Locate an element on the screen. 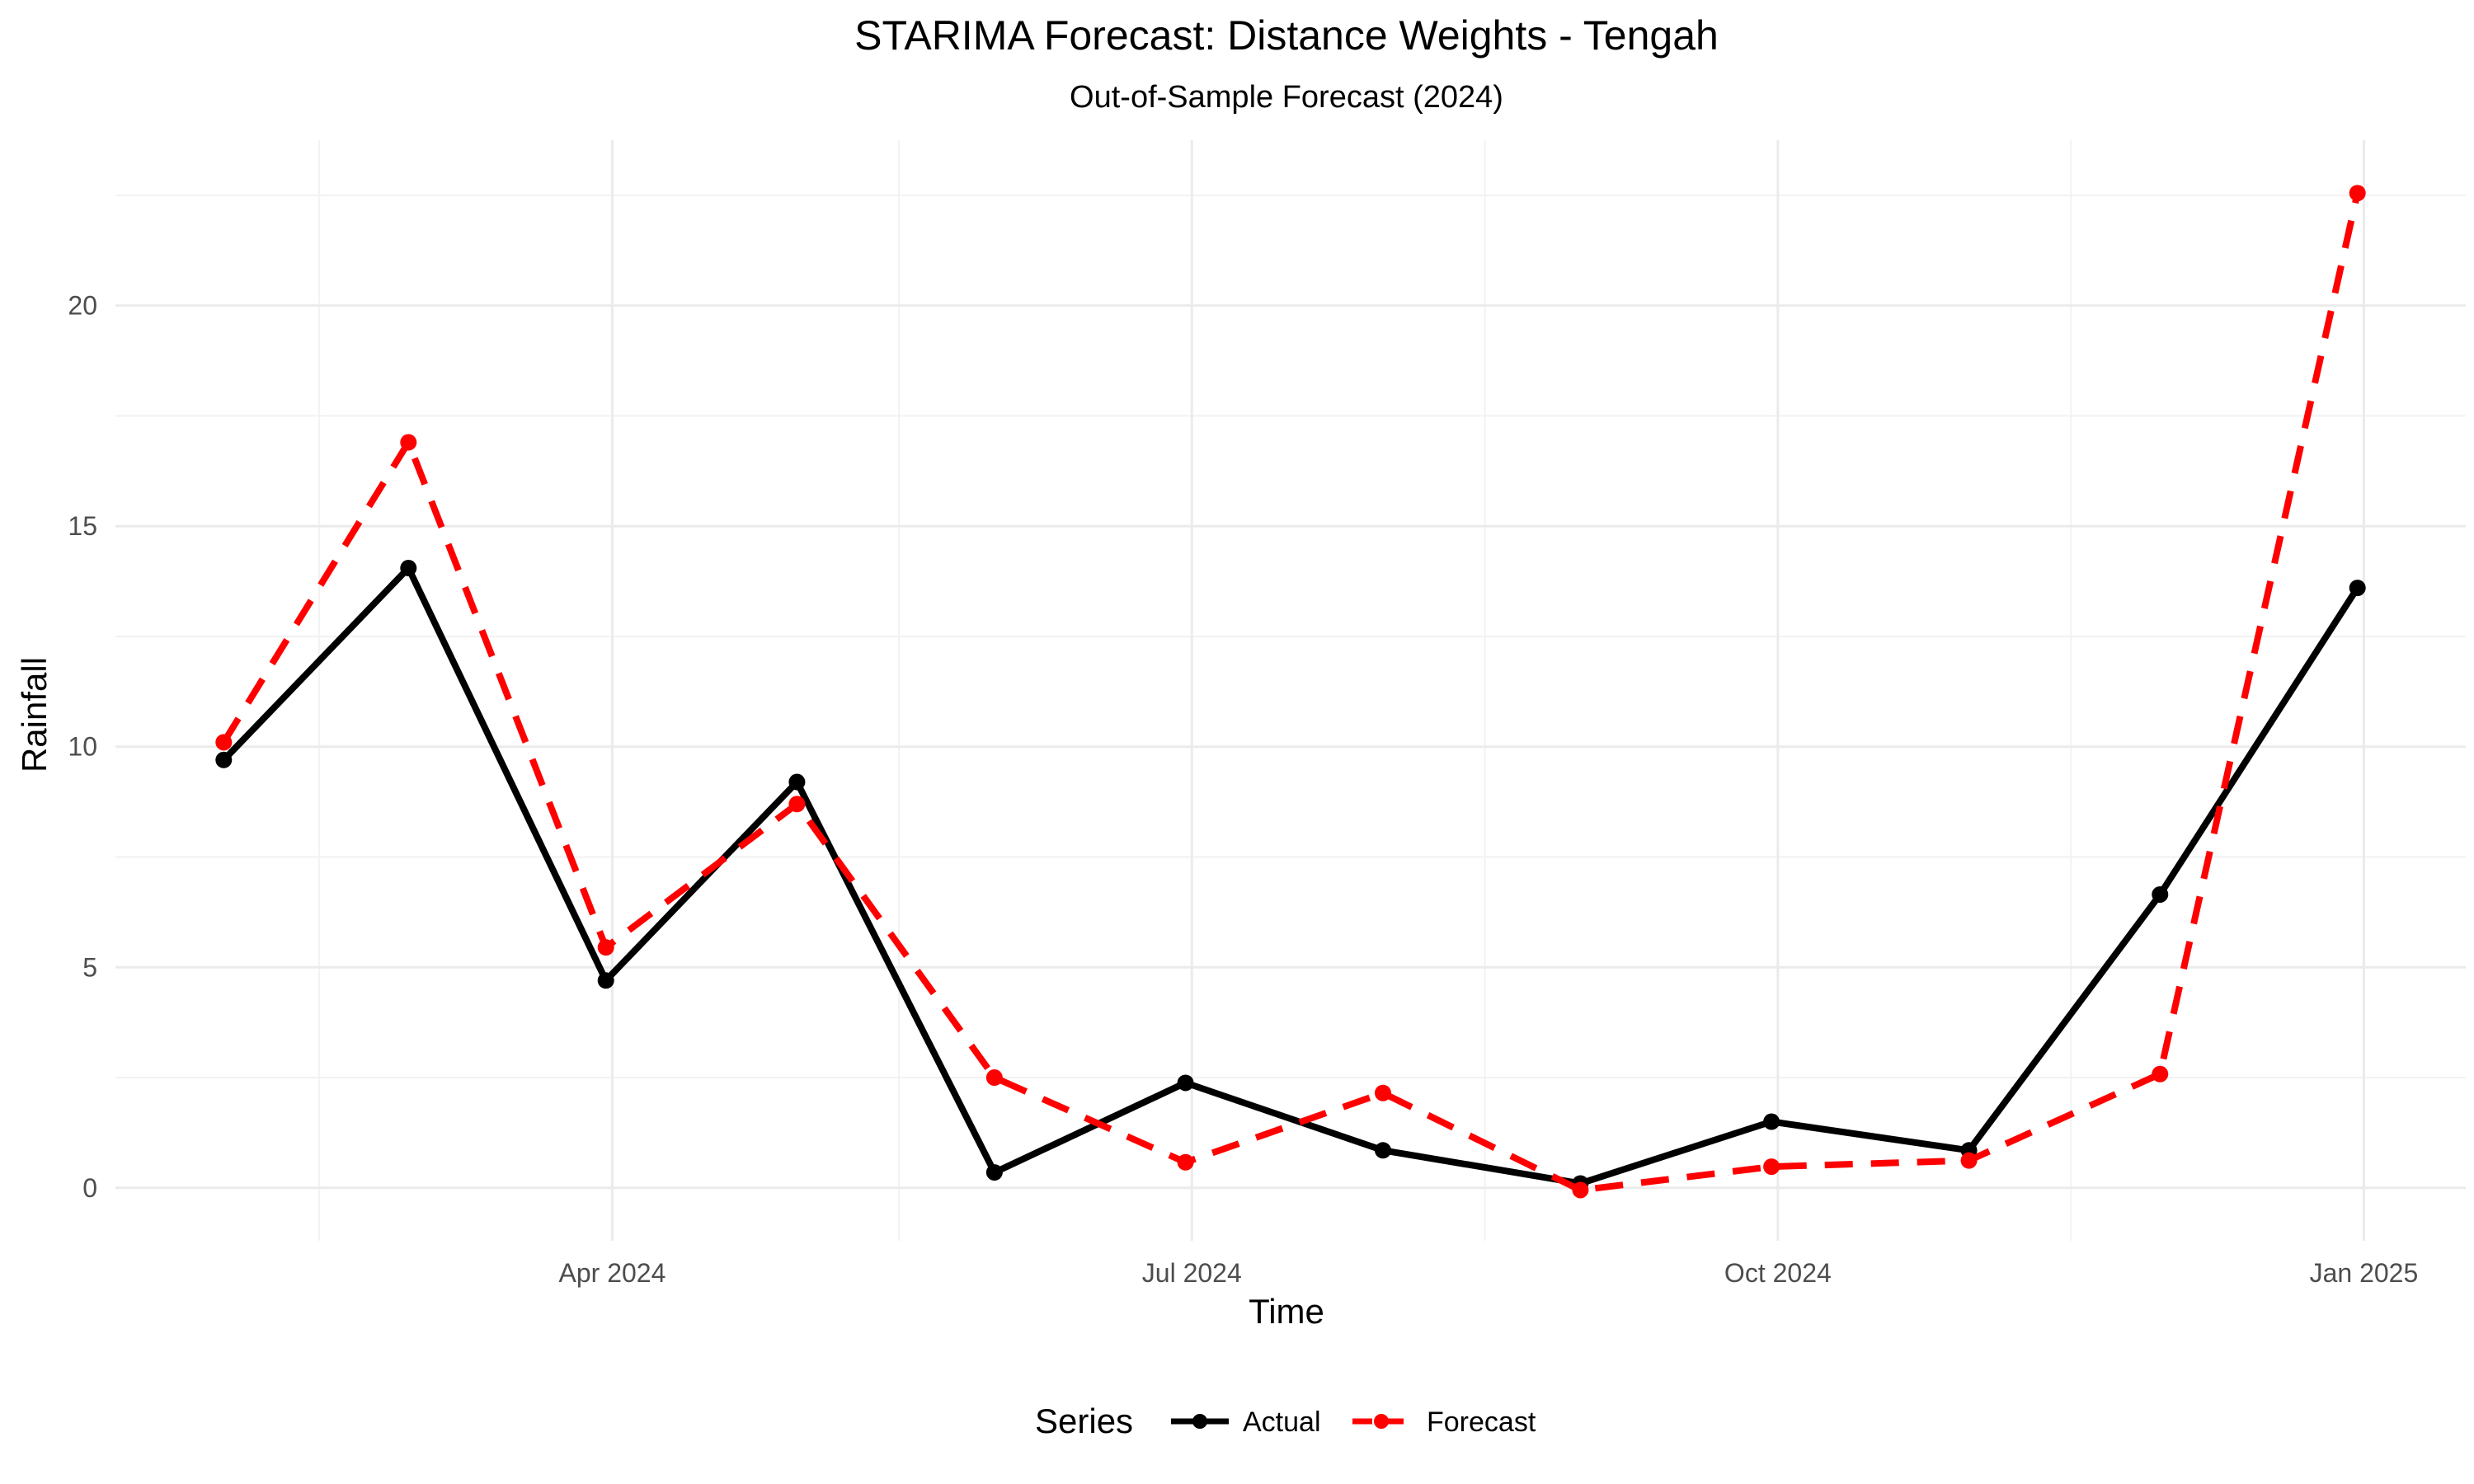  y-tick-label: 0 is located at coordinates (89, 1188).